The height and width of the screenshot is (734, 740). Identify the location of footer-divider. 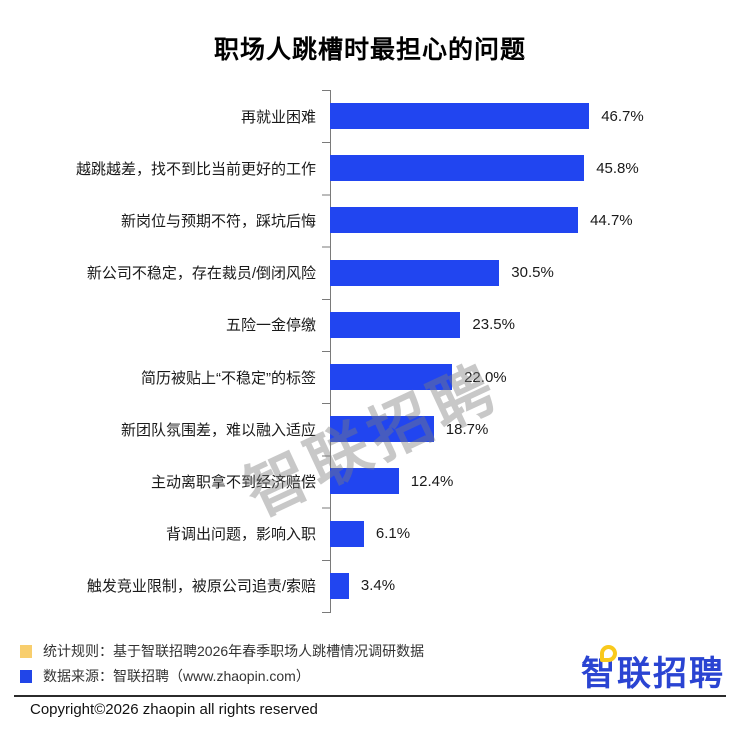
(370, 696).